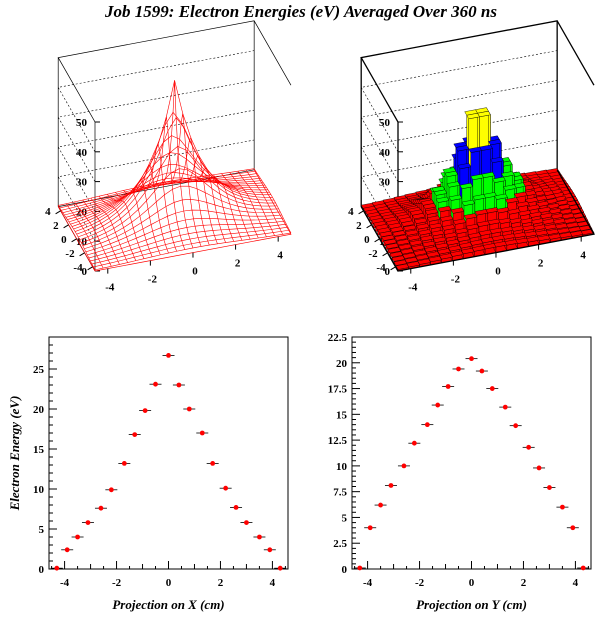 This screenshot has width=602, height=623. Describe the element at coordinates (498, 272) in the screenshot. I see `x-tick-label: 0` at that location.